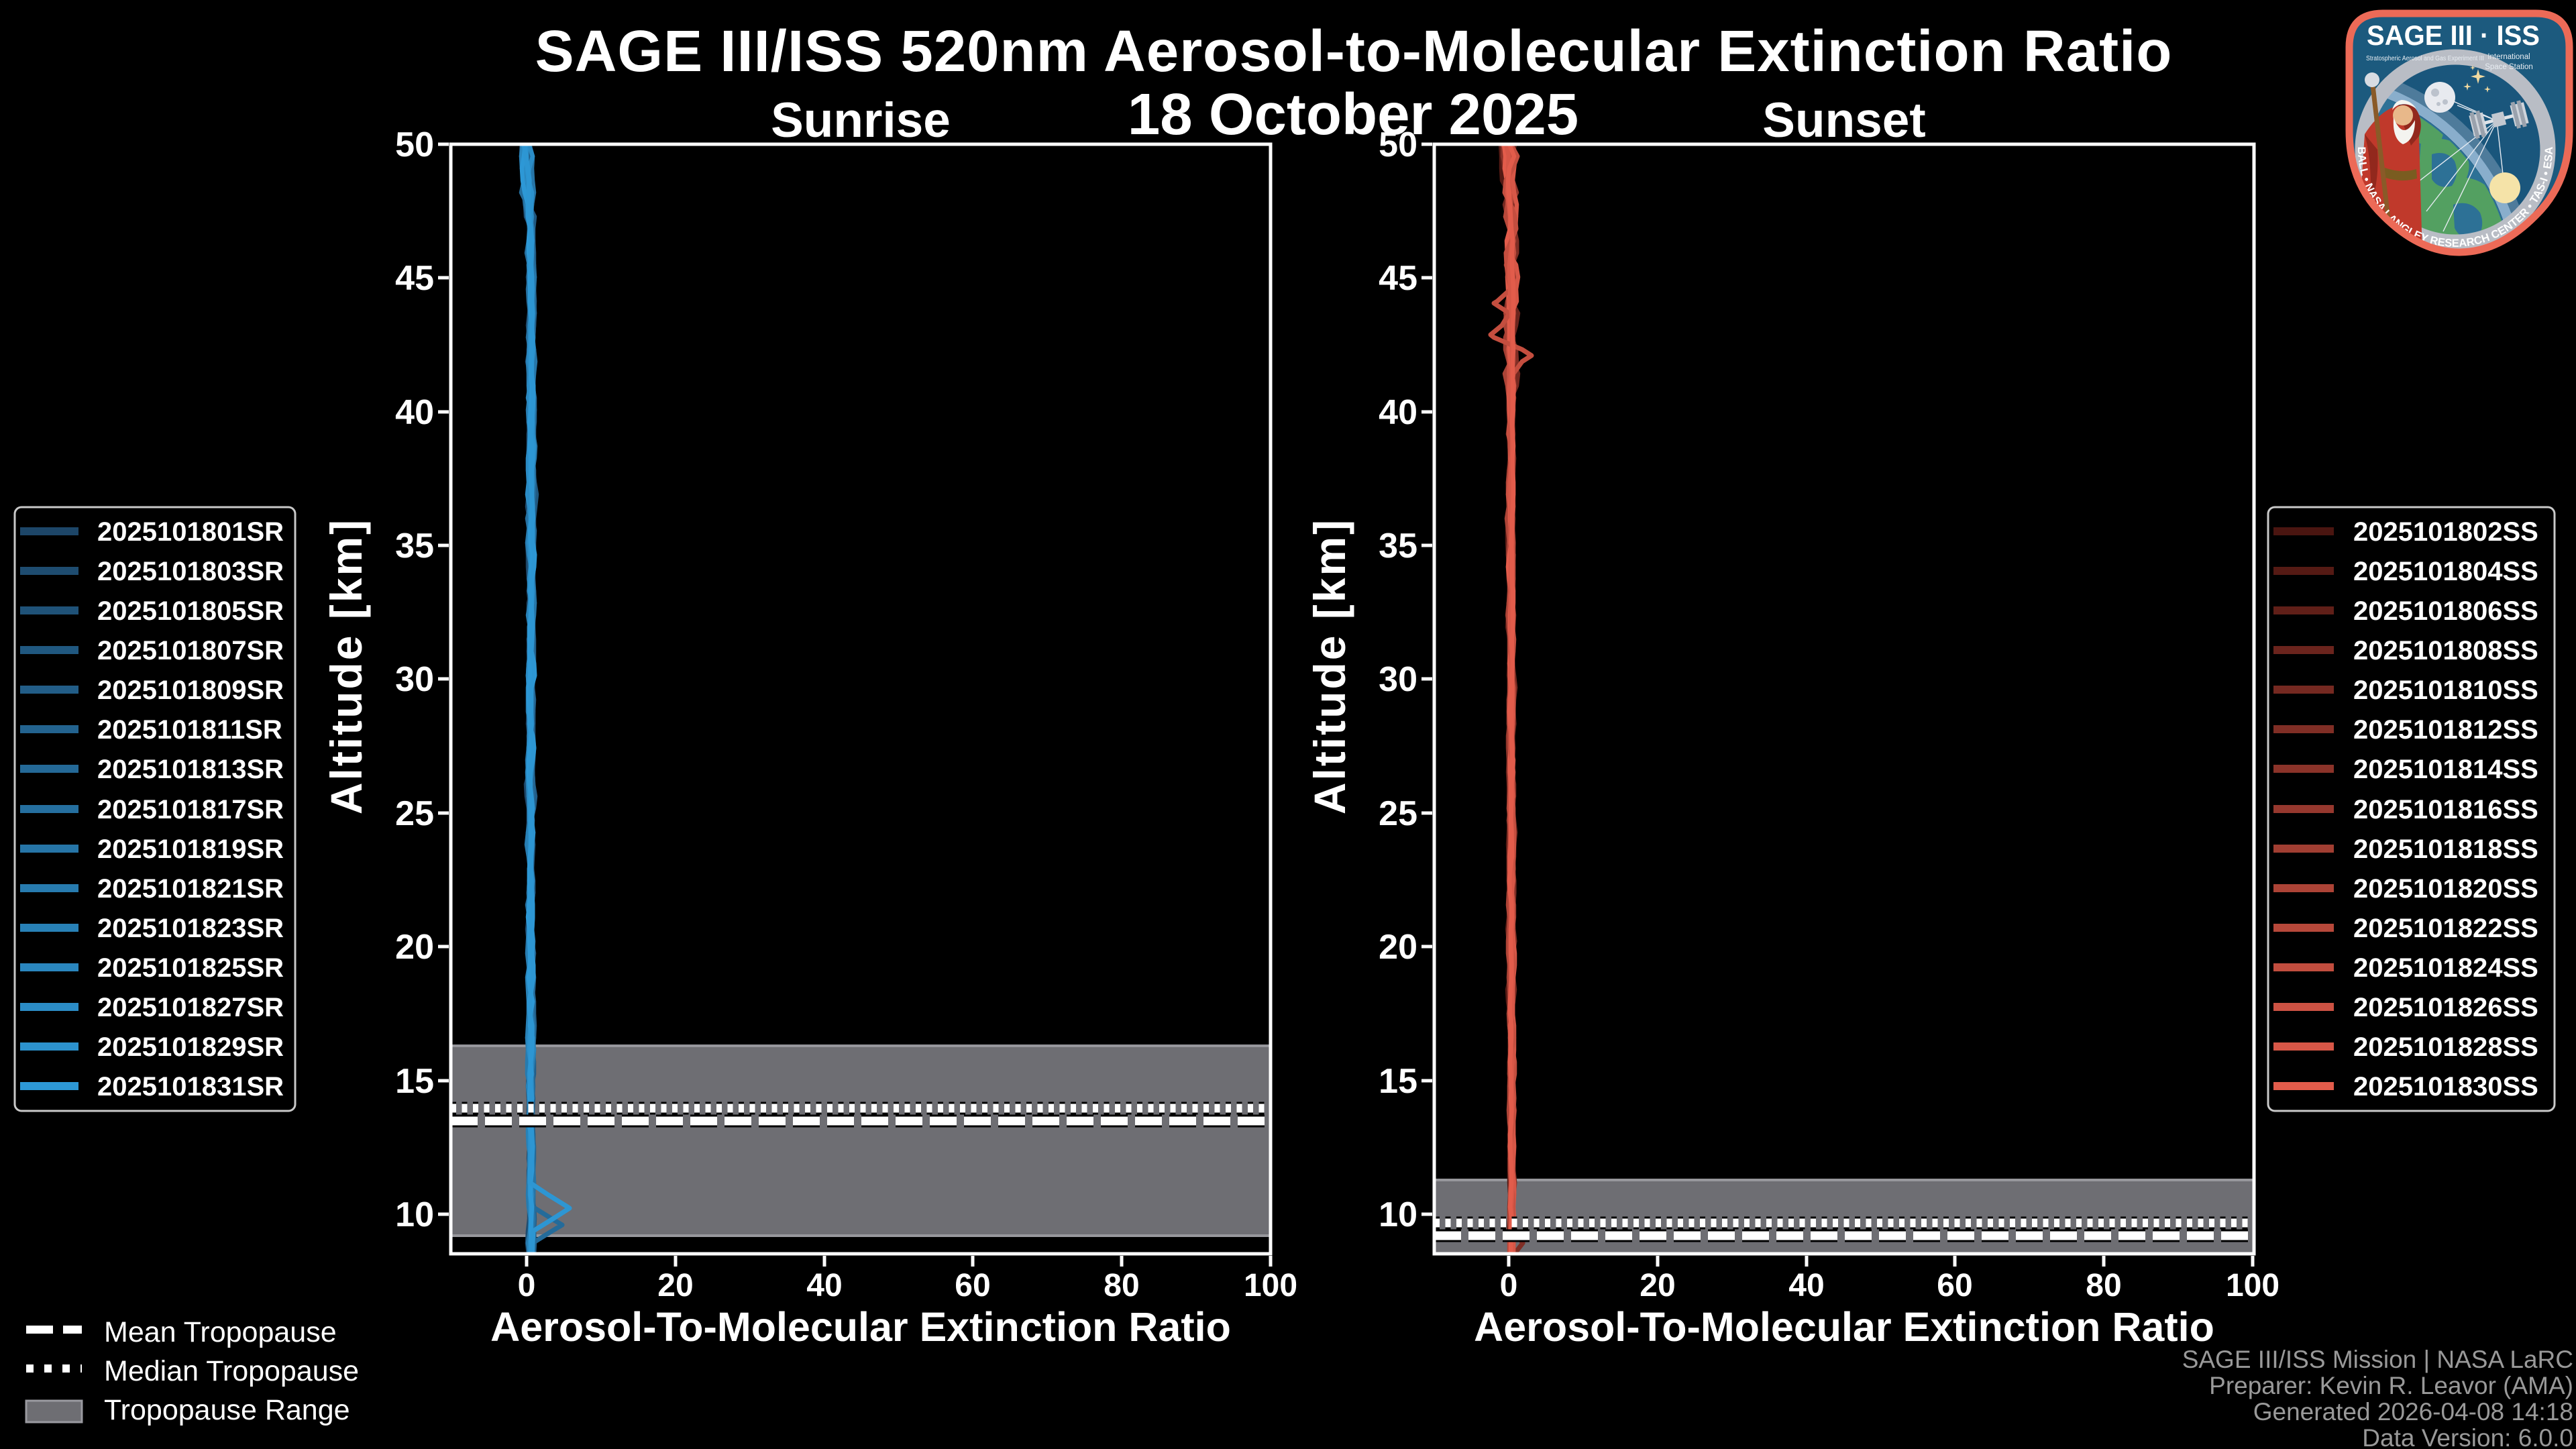  I want to click on svg-text: 2025101811SR, so click(189, 730).